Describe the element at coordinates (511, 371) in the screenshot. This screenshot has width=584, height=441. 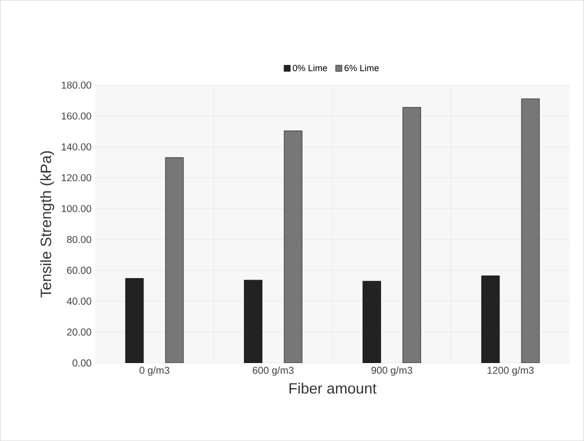
I see `x-tick-label: 1200 g/m3` at that location.